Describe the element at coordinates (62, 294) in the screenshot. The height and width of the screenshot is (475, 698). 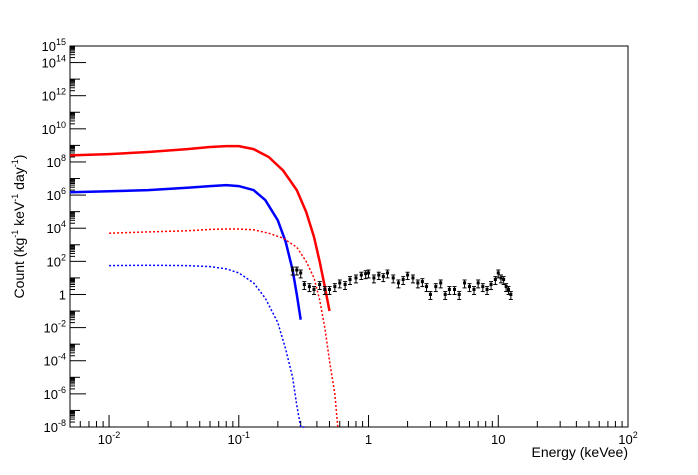
I see `y-tick-label: 1` at that location.